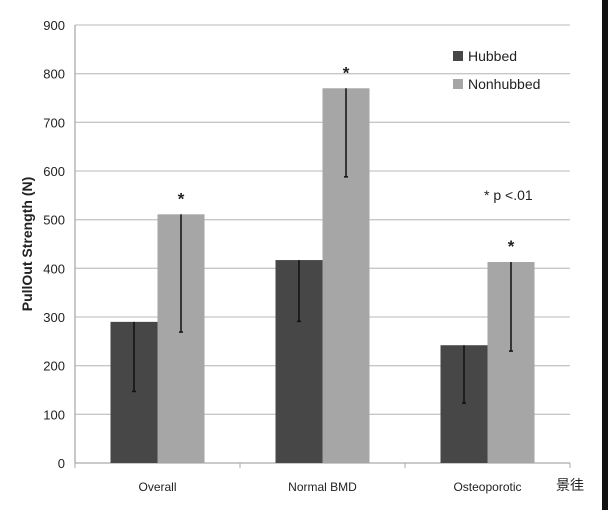  Describe the element at coordinates (54, 171) in the screenshot. I see `y-tick-label: 600` at that location.